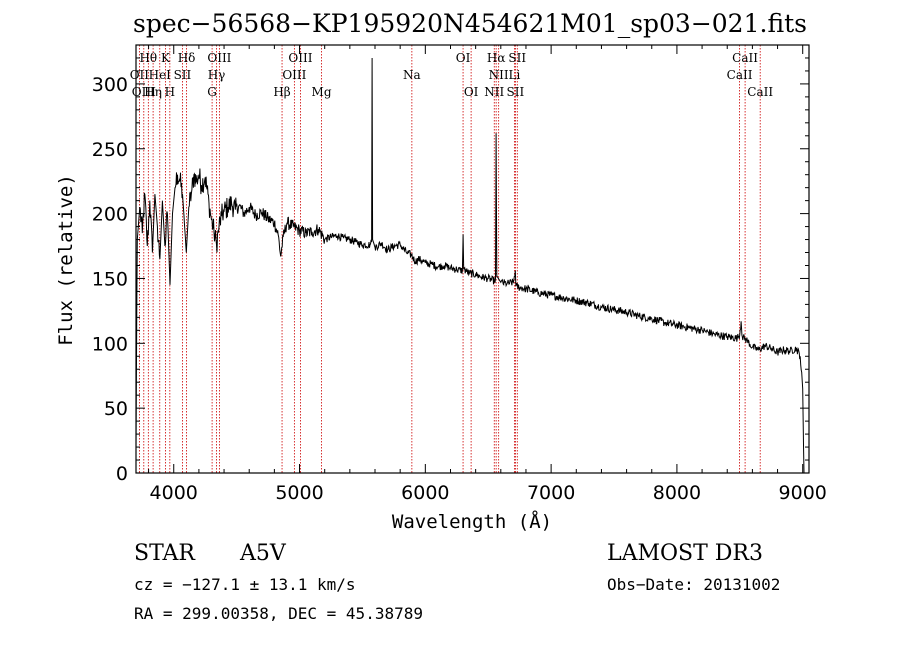 Image resolution: width=900 pixels, height=649 pixels. Describe the element at coordinates (166, 58) in the screenshot. I see `emission-line-label: K` at that location.